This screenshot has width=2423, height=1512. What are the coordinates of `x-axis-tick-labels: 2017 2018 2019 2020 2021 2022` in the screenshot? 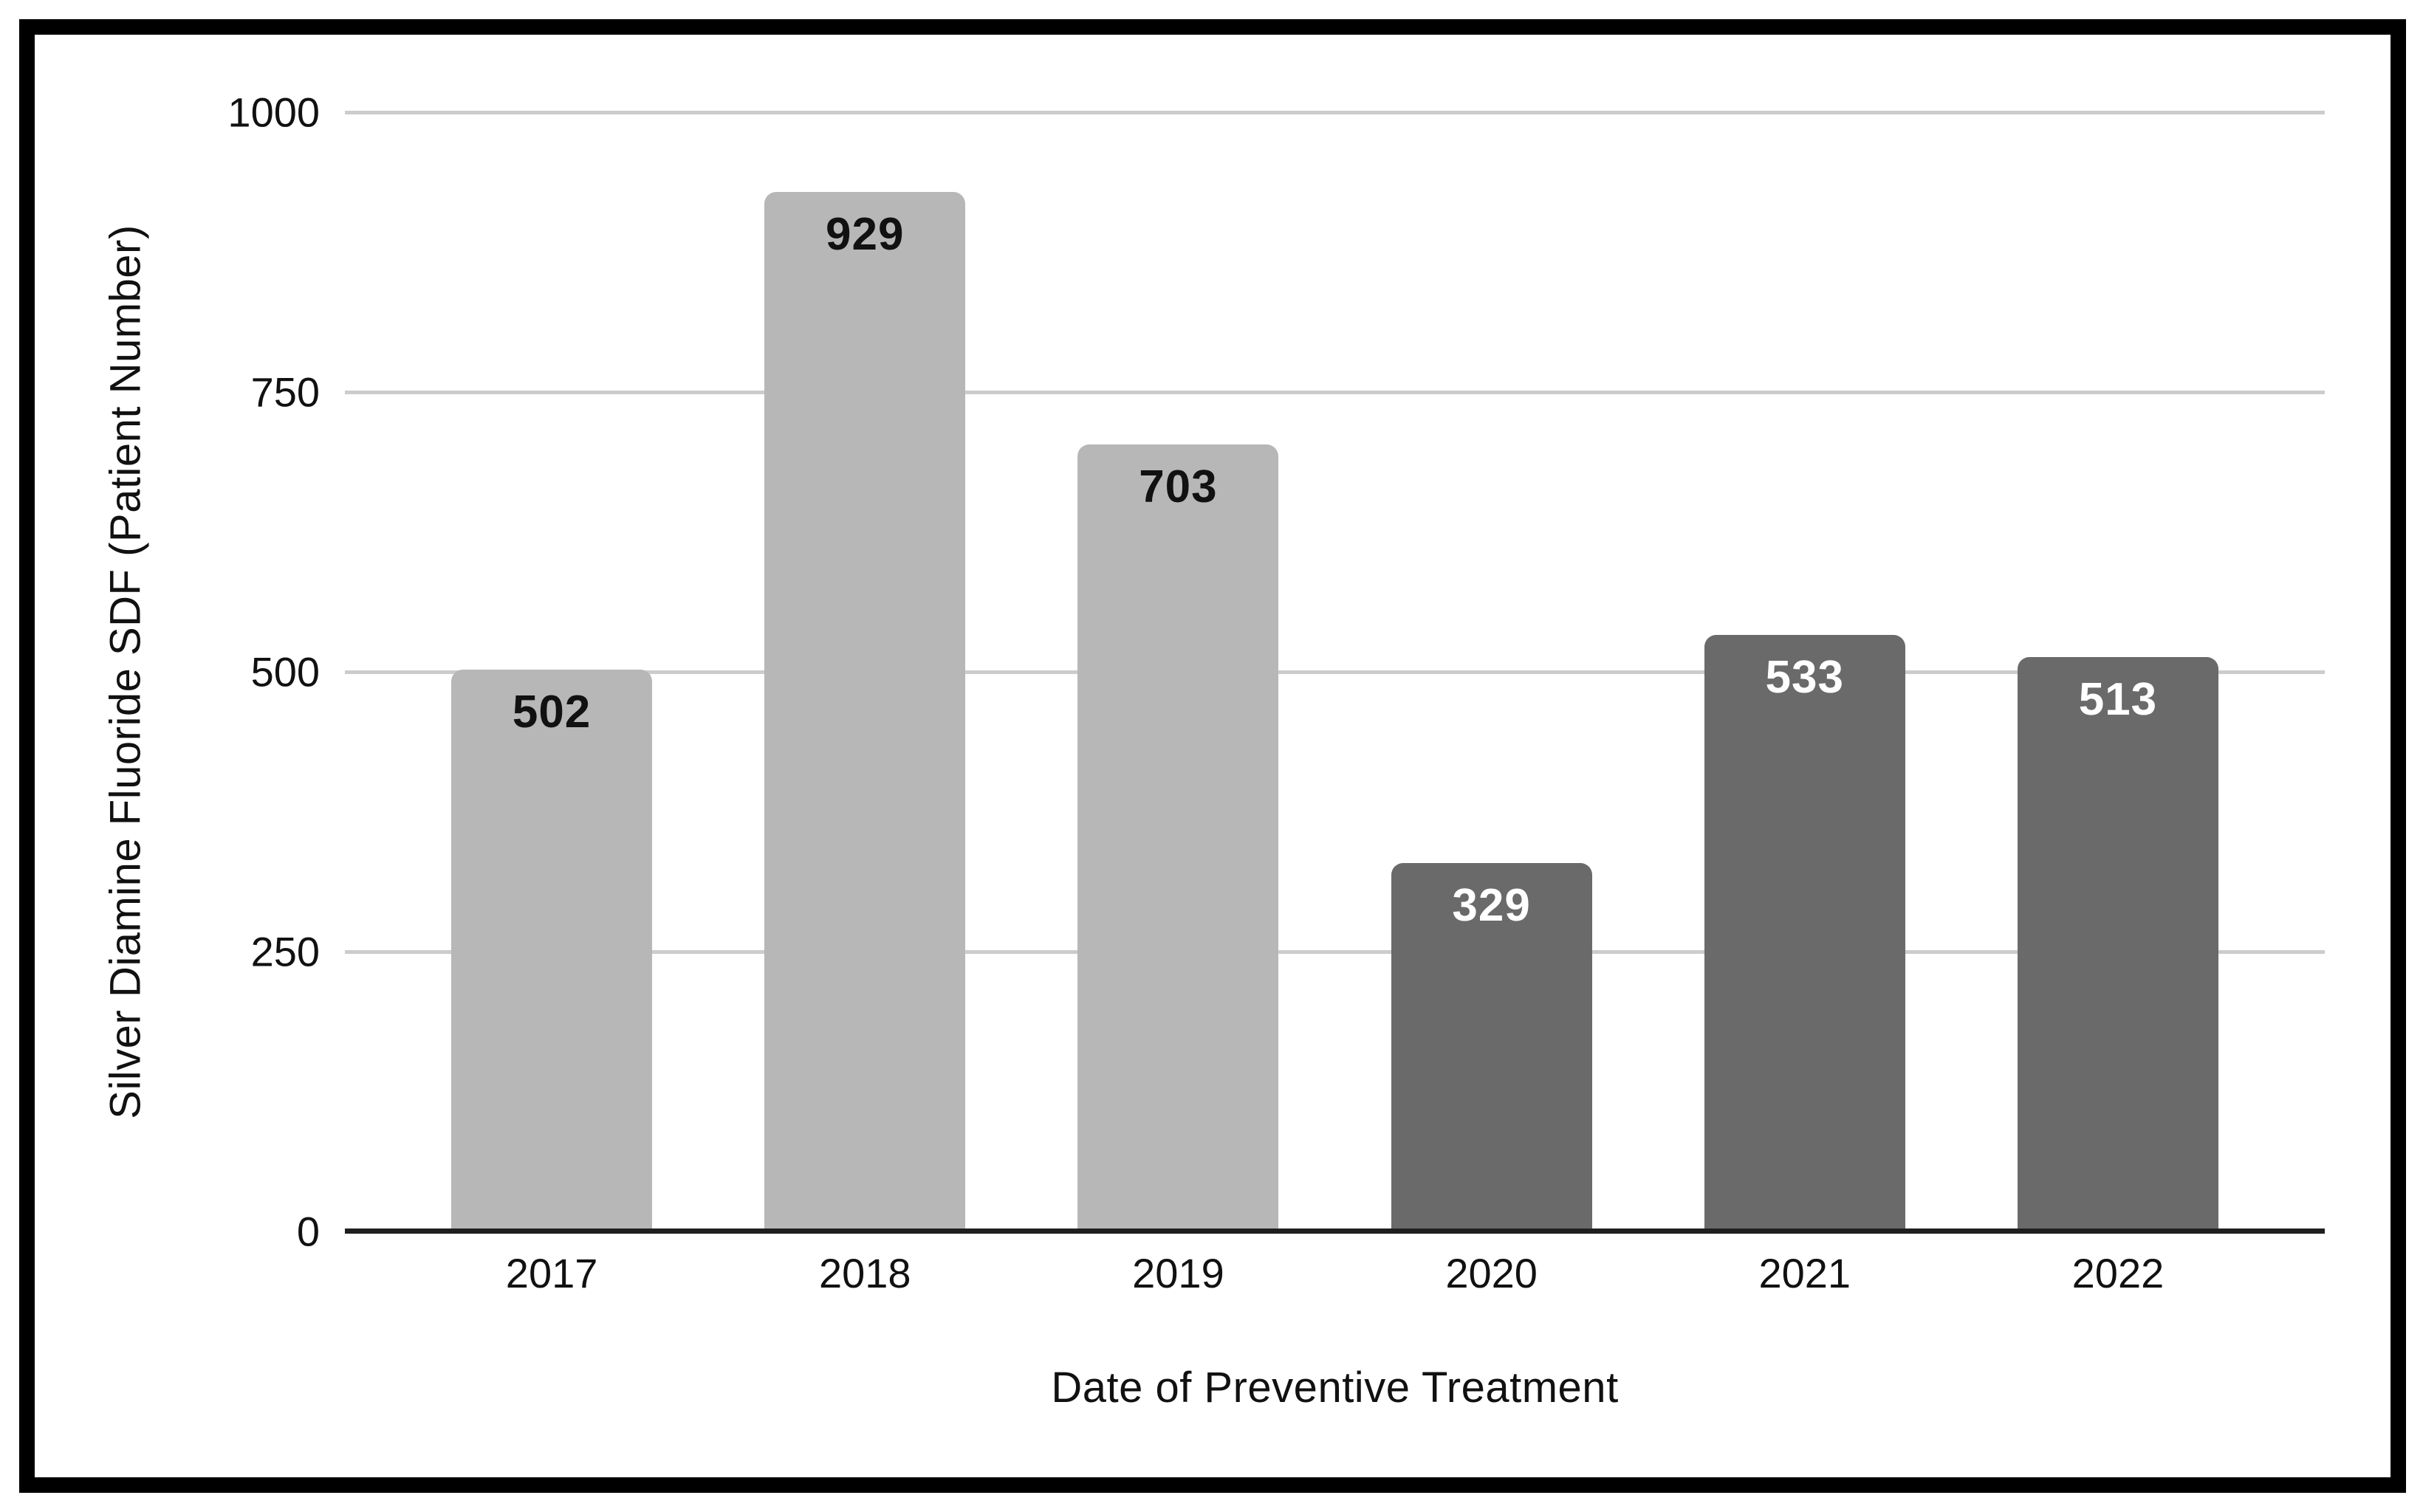 It's located at (1335, 1273).